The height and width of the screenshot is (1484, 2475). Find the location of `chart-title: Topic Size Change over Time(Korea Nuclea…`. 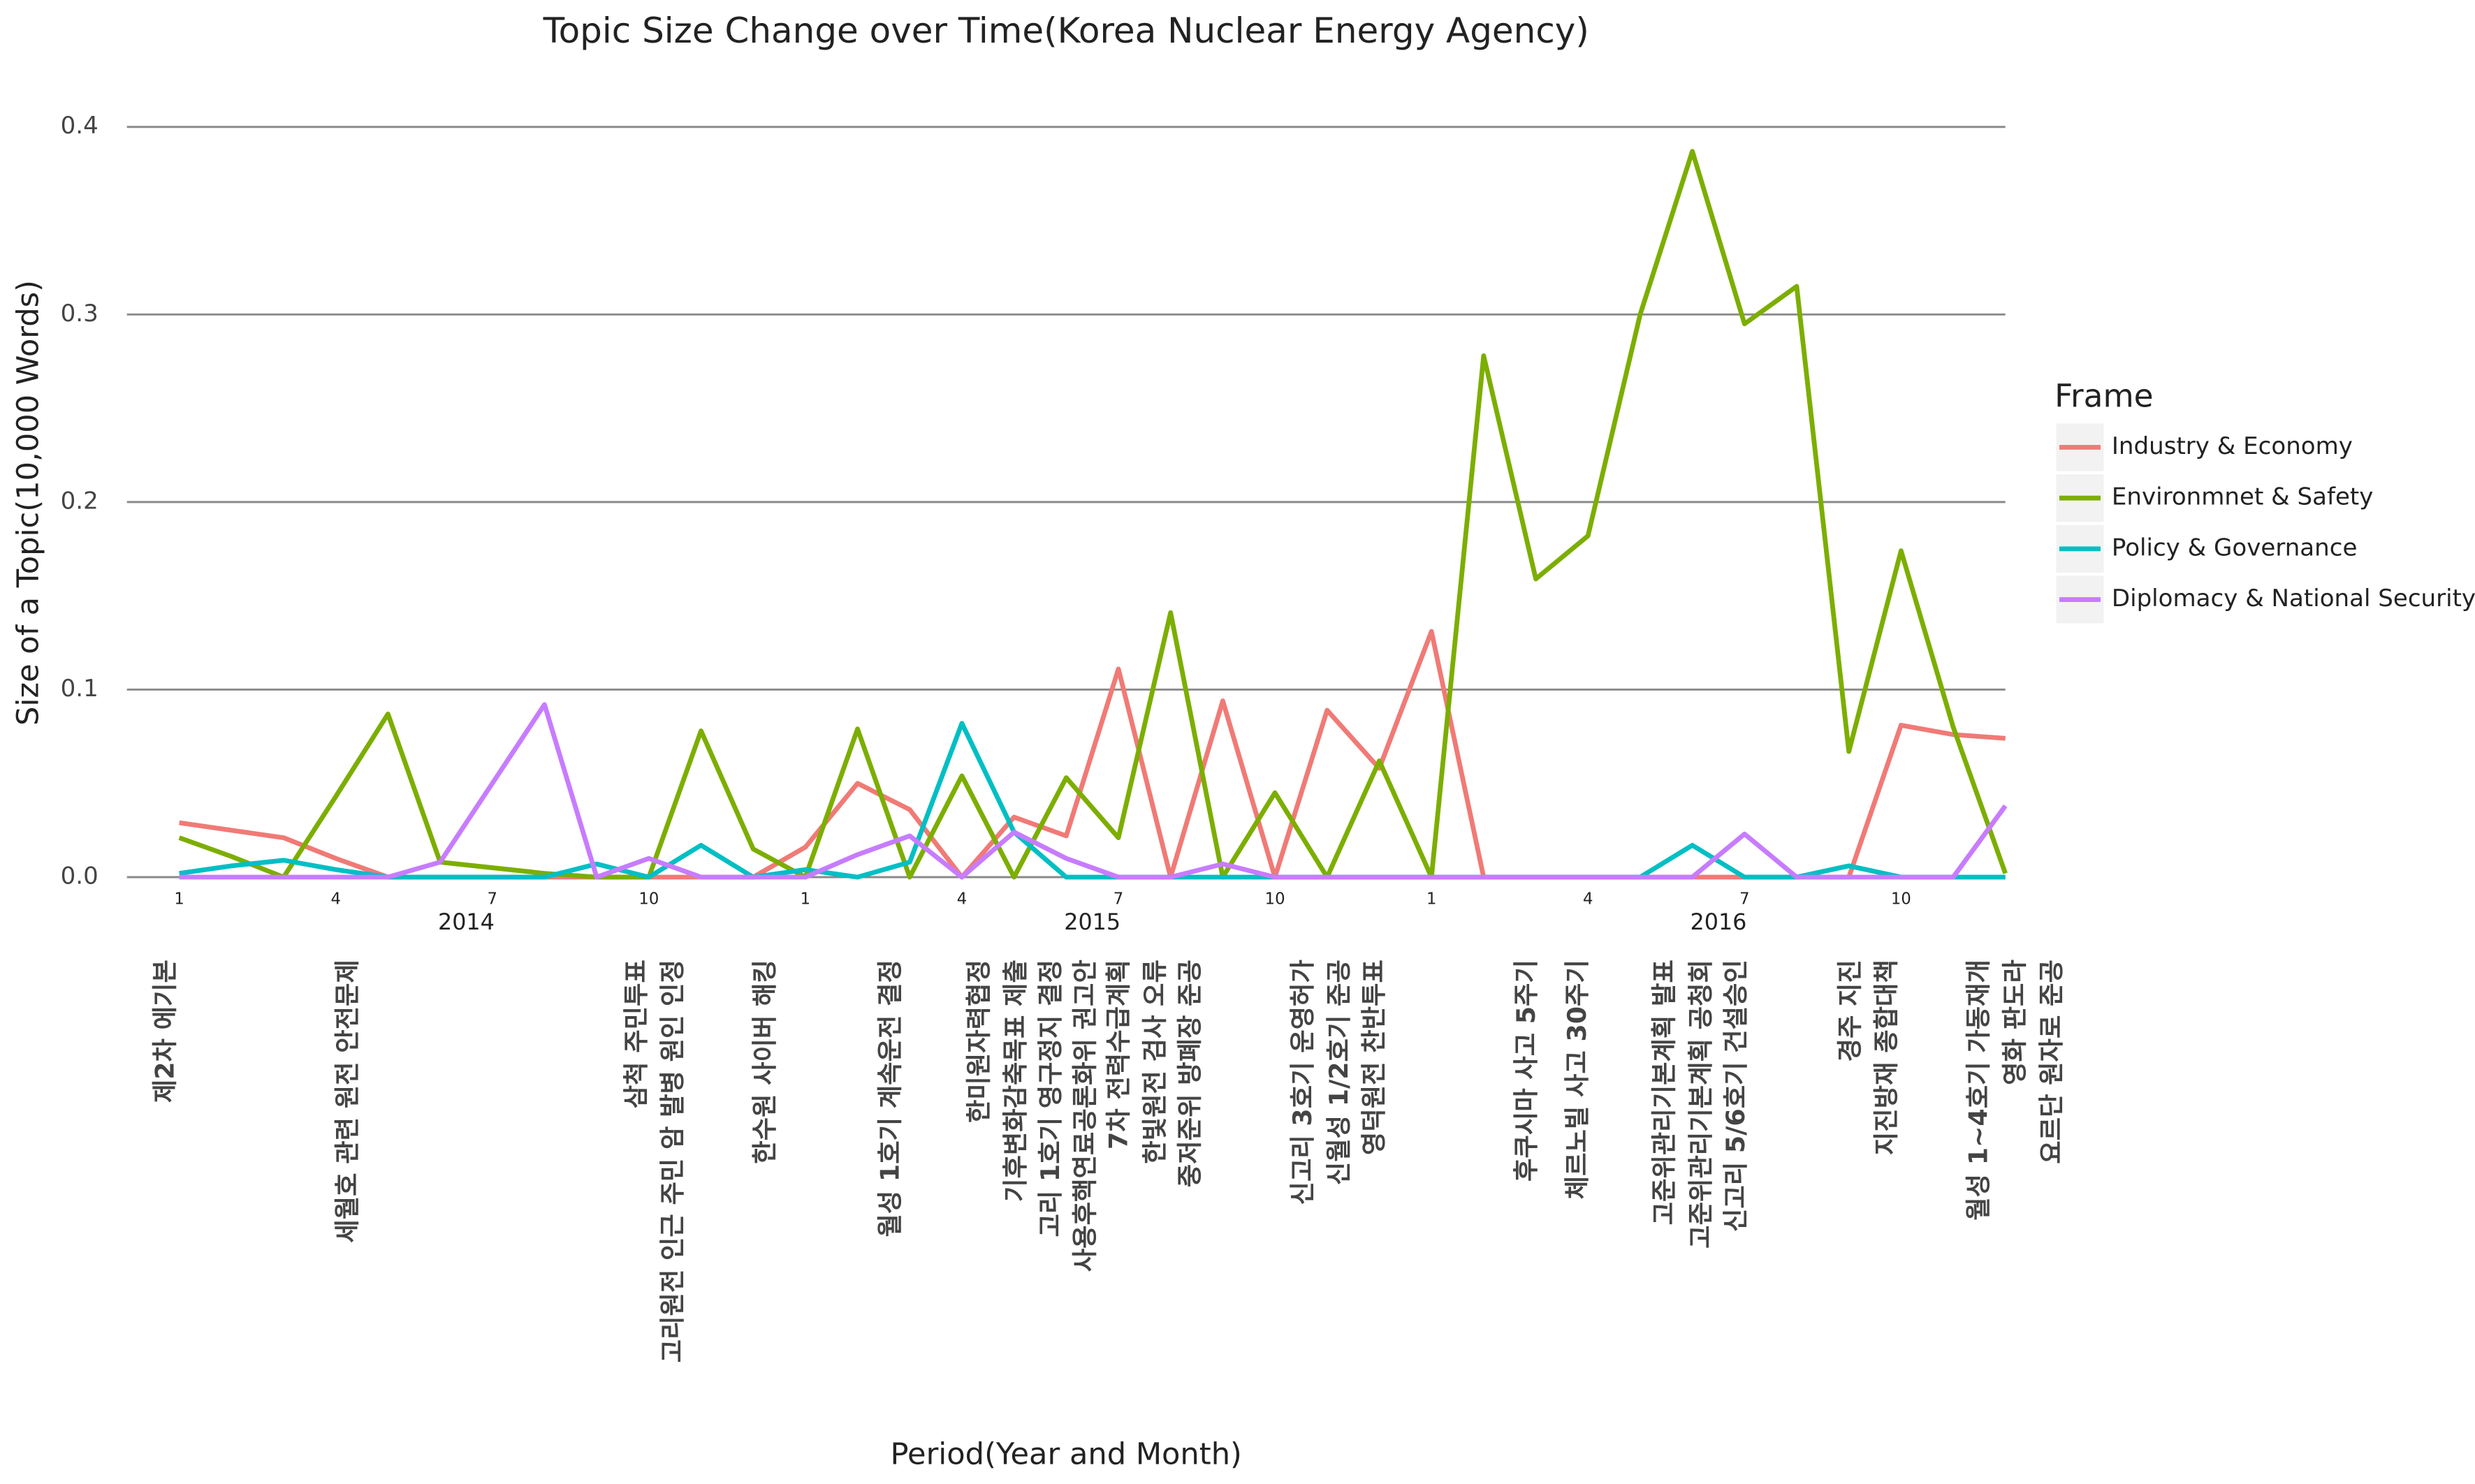

chart-title: Topic Size Change over Time(Korea Nuclea… is located at coordinates (1066, 31).